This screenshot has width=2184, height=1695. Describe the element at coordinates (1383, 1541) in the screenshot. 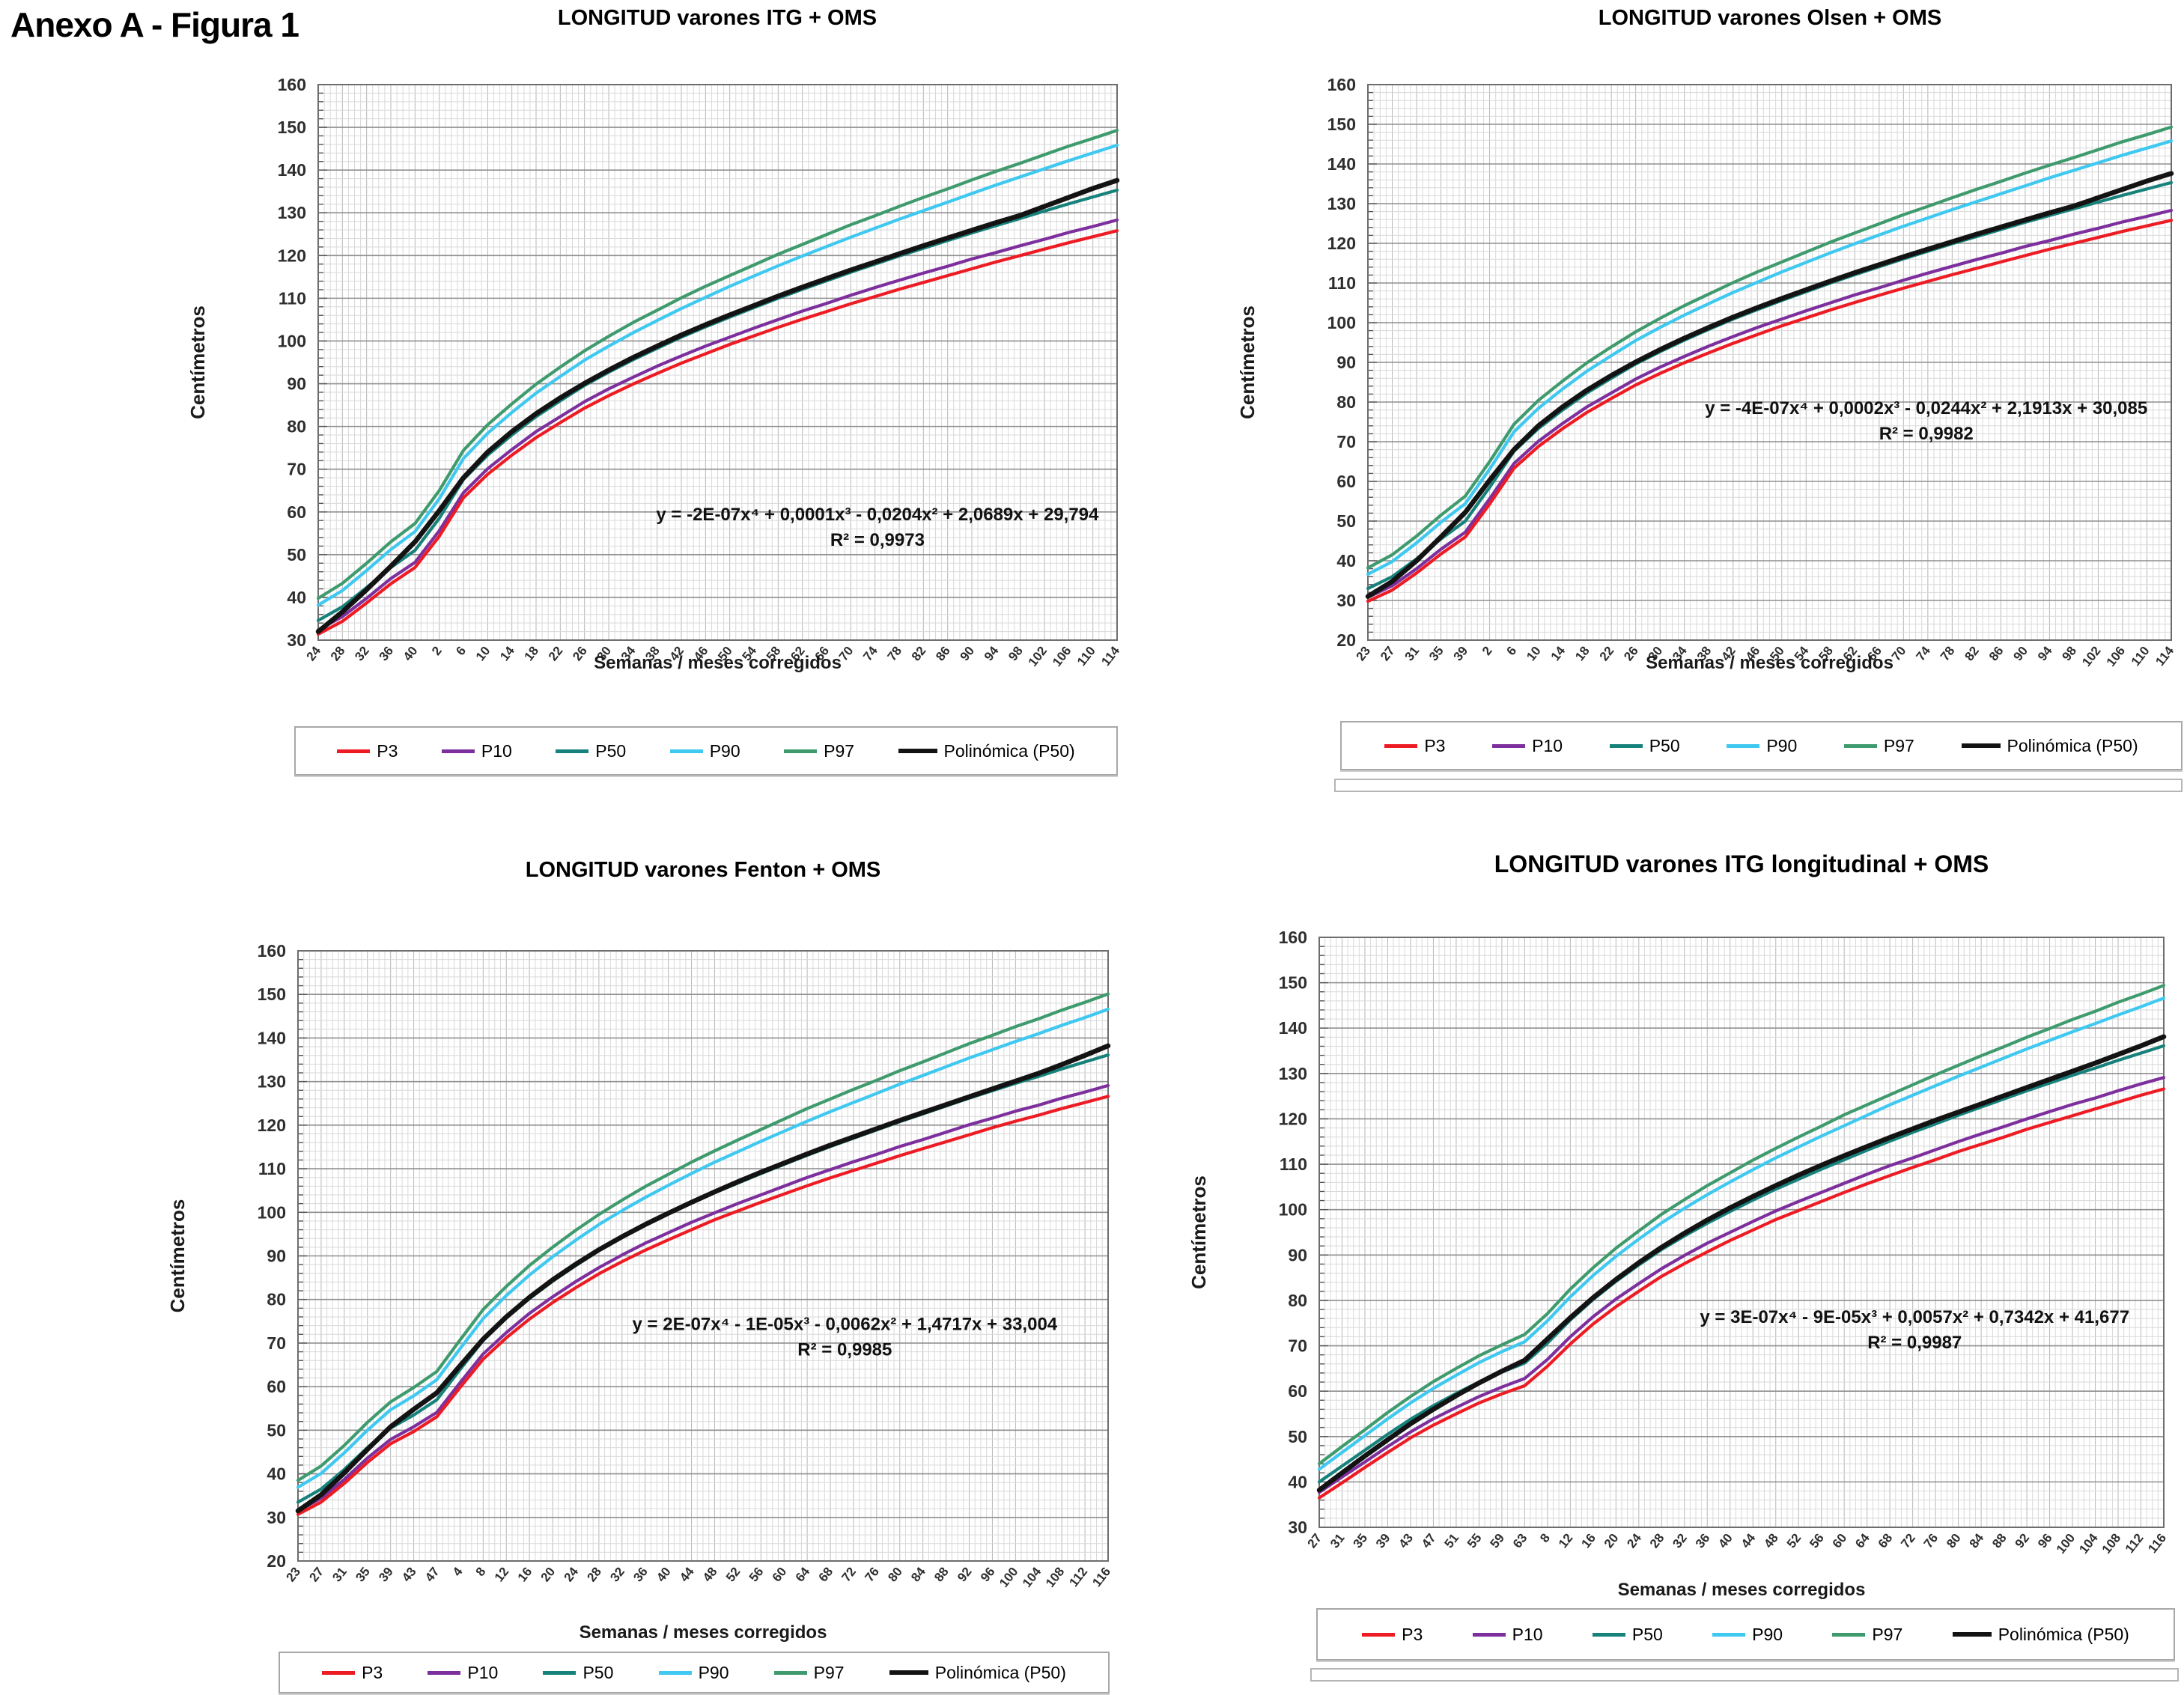

I see `svg-text: 39` at that location.